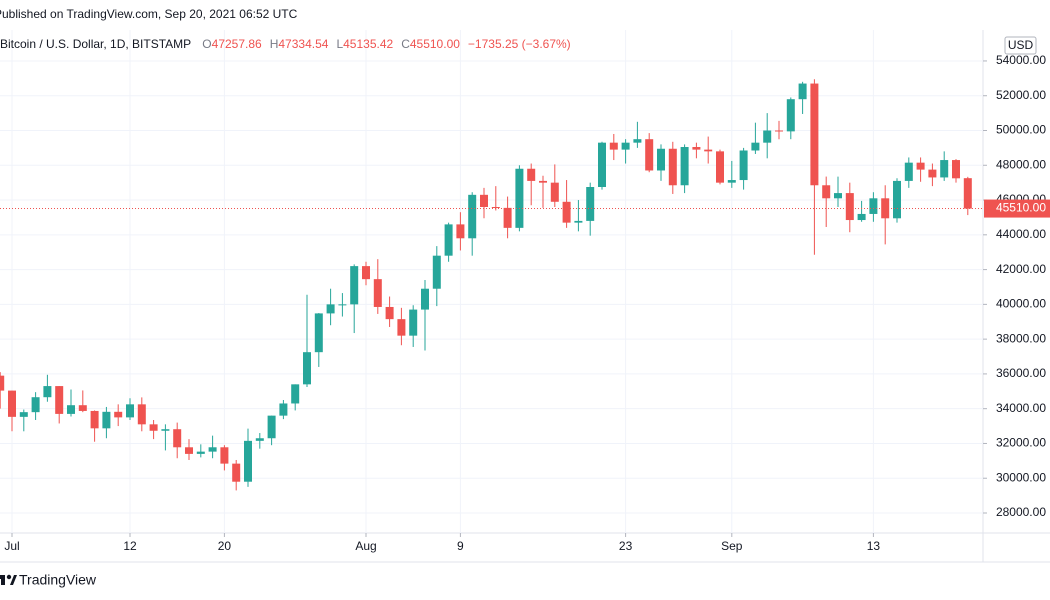  What do you see at coordinates (434, 44) in the screenshot?
I see `ohlc-value: 45510.00` at bounding box center [434, 44].